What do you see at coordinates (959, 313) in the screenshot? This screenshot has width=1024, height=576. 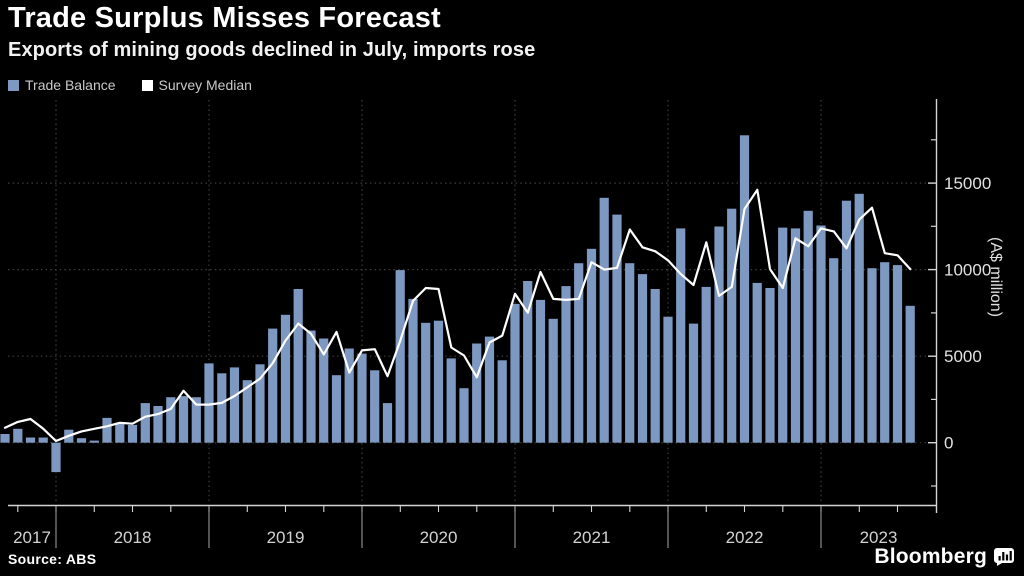 I see `y-axis-ticks: 0 5000 10000 15000` at bounding box center [959, 313].